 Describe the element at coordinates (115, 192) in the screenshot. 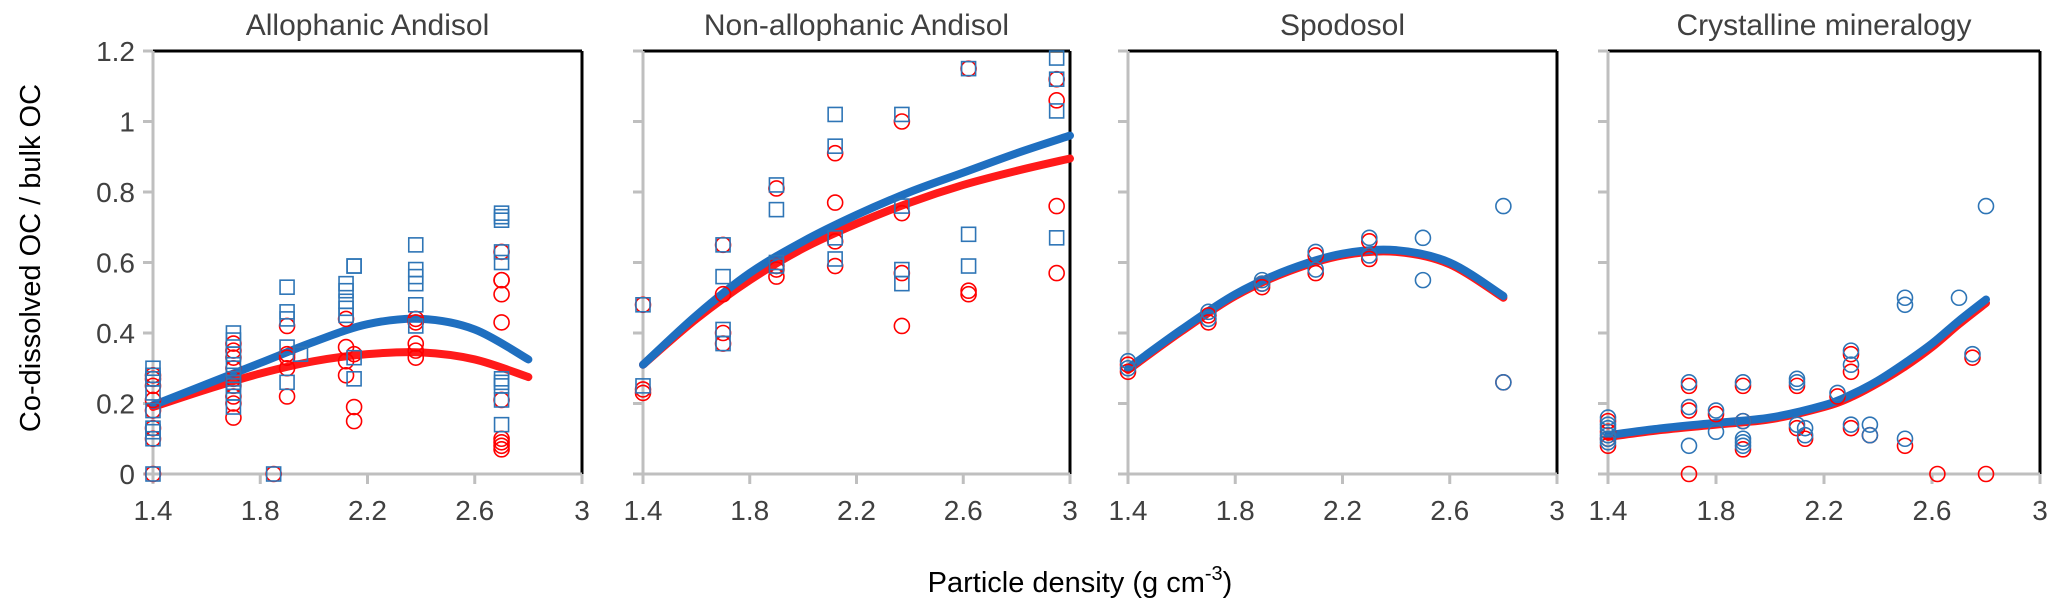

I see `y-tick-label: 0.8` at that location.